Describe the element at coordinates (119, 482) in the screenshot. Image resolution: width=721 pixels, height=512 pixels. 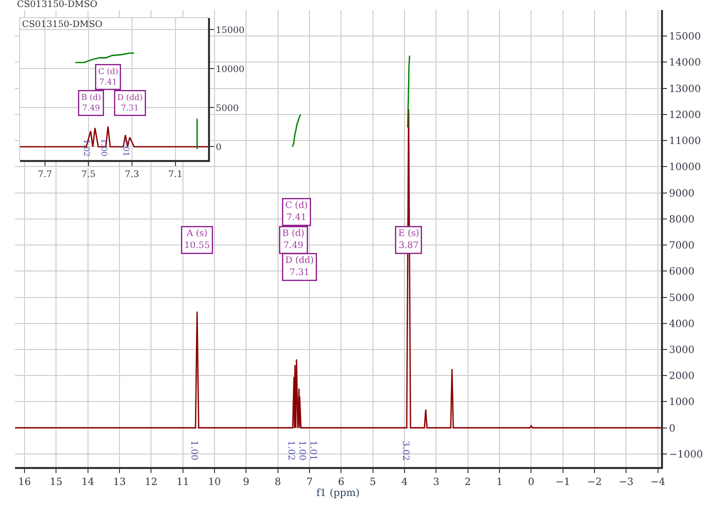
I see `x-tick-label: 13` at that location.